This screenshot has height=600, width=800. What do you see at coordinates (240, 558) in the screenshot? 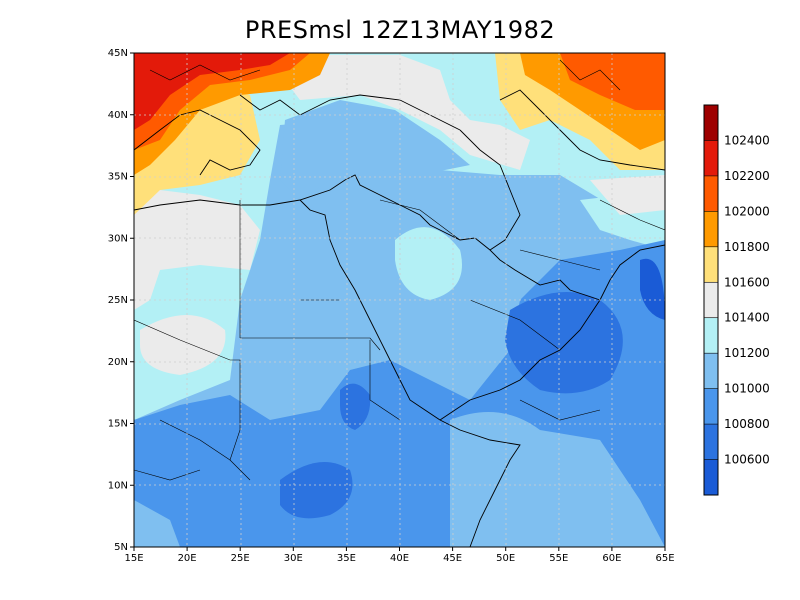
I see `x-tick-label: 25E` at bounding box center [240, 558].